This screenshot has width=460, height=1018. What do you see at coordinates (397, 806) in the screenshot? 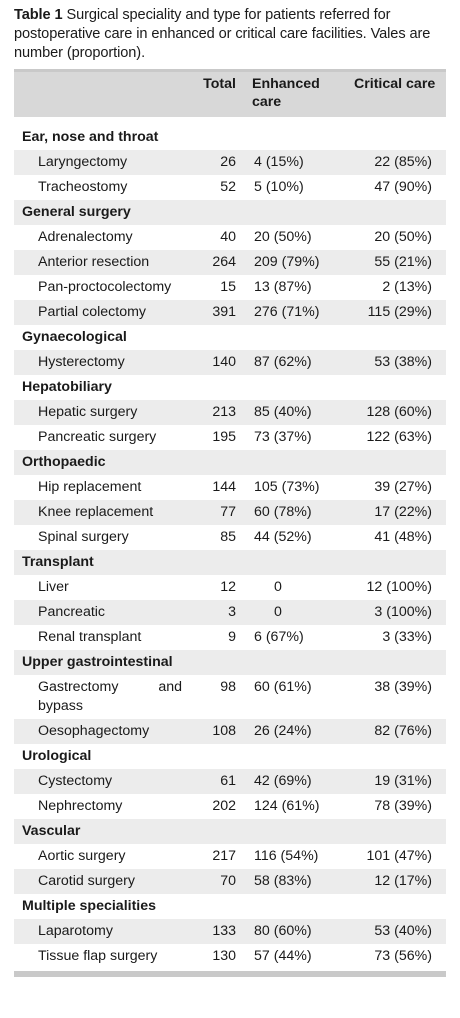
I see `cell-critical-care: 78 (39%)` at bounding box center [397, 806].